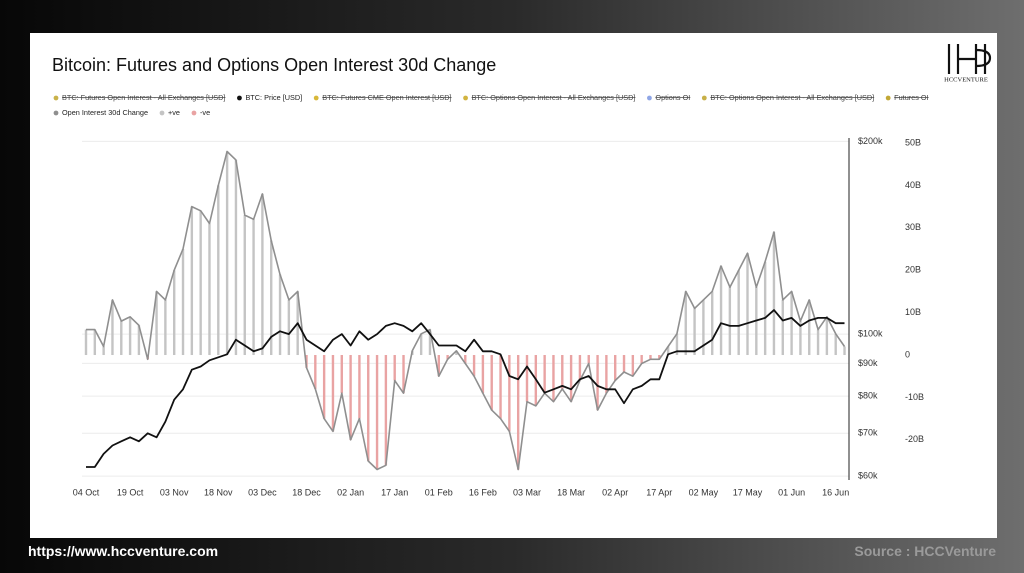  I want to click on legend-label: +ve, so click(174, 112).